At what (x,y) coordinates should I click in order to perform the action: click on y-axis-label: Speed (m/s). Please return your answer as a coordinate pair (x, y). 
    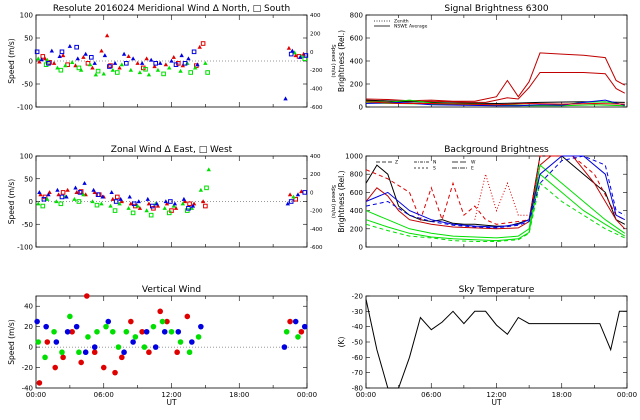
    Looking at the image, I should click on (11, 61).